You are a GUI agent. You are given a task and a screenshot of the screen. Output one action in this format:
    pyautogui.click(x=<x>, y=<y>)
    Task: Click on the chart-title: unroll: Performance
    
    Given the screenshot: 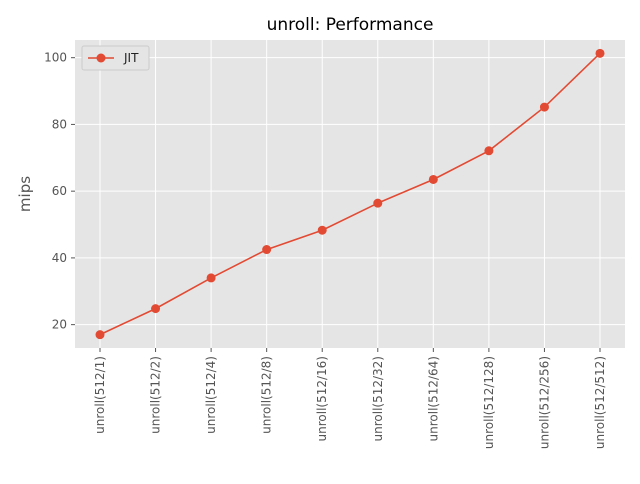 What is the action you would take?
    pyautogui.click(x=350, y=25)
    